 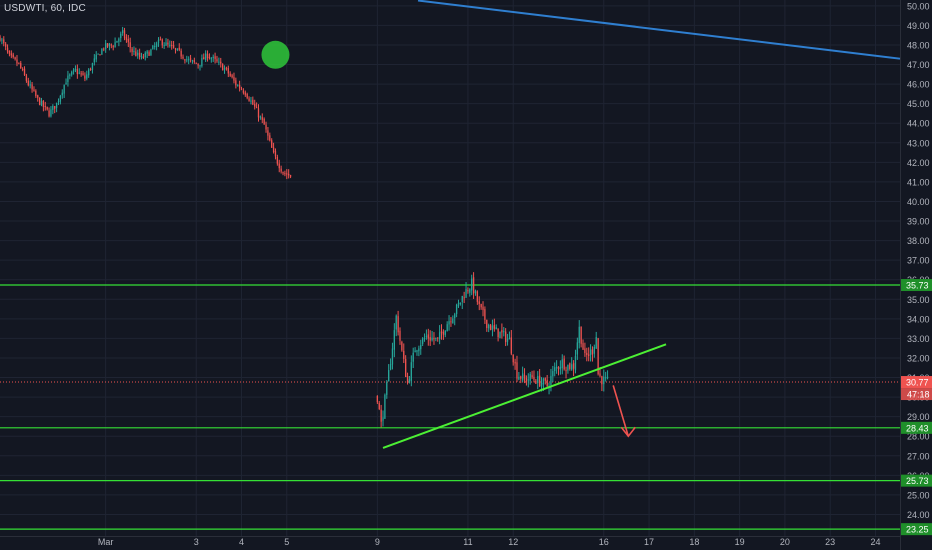 I want to click on resistance-trend-line, so click(x=659, y=30).